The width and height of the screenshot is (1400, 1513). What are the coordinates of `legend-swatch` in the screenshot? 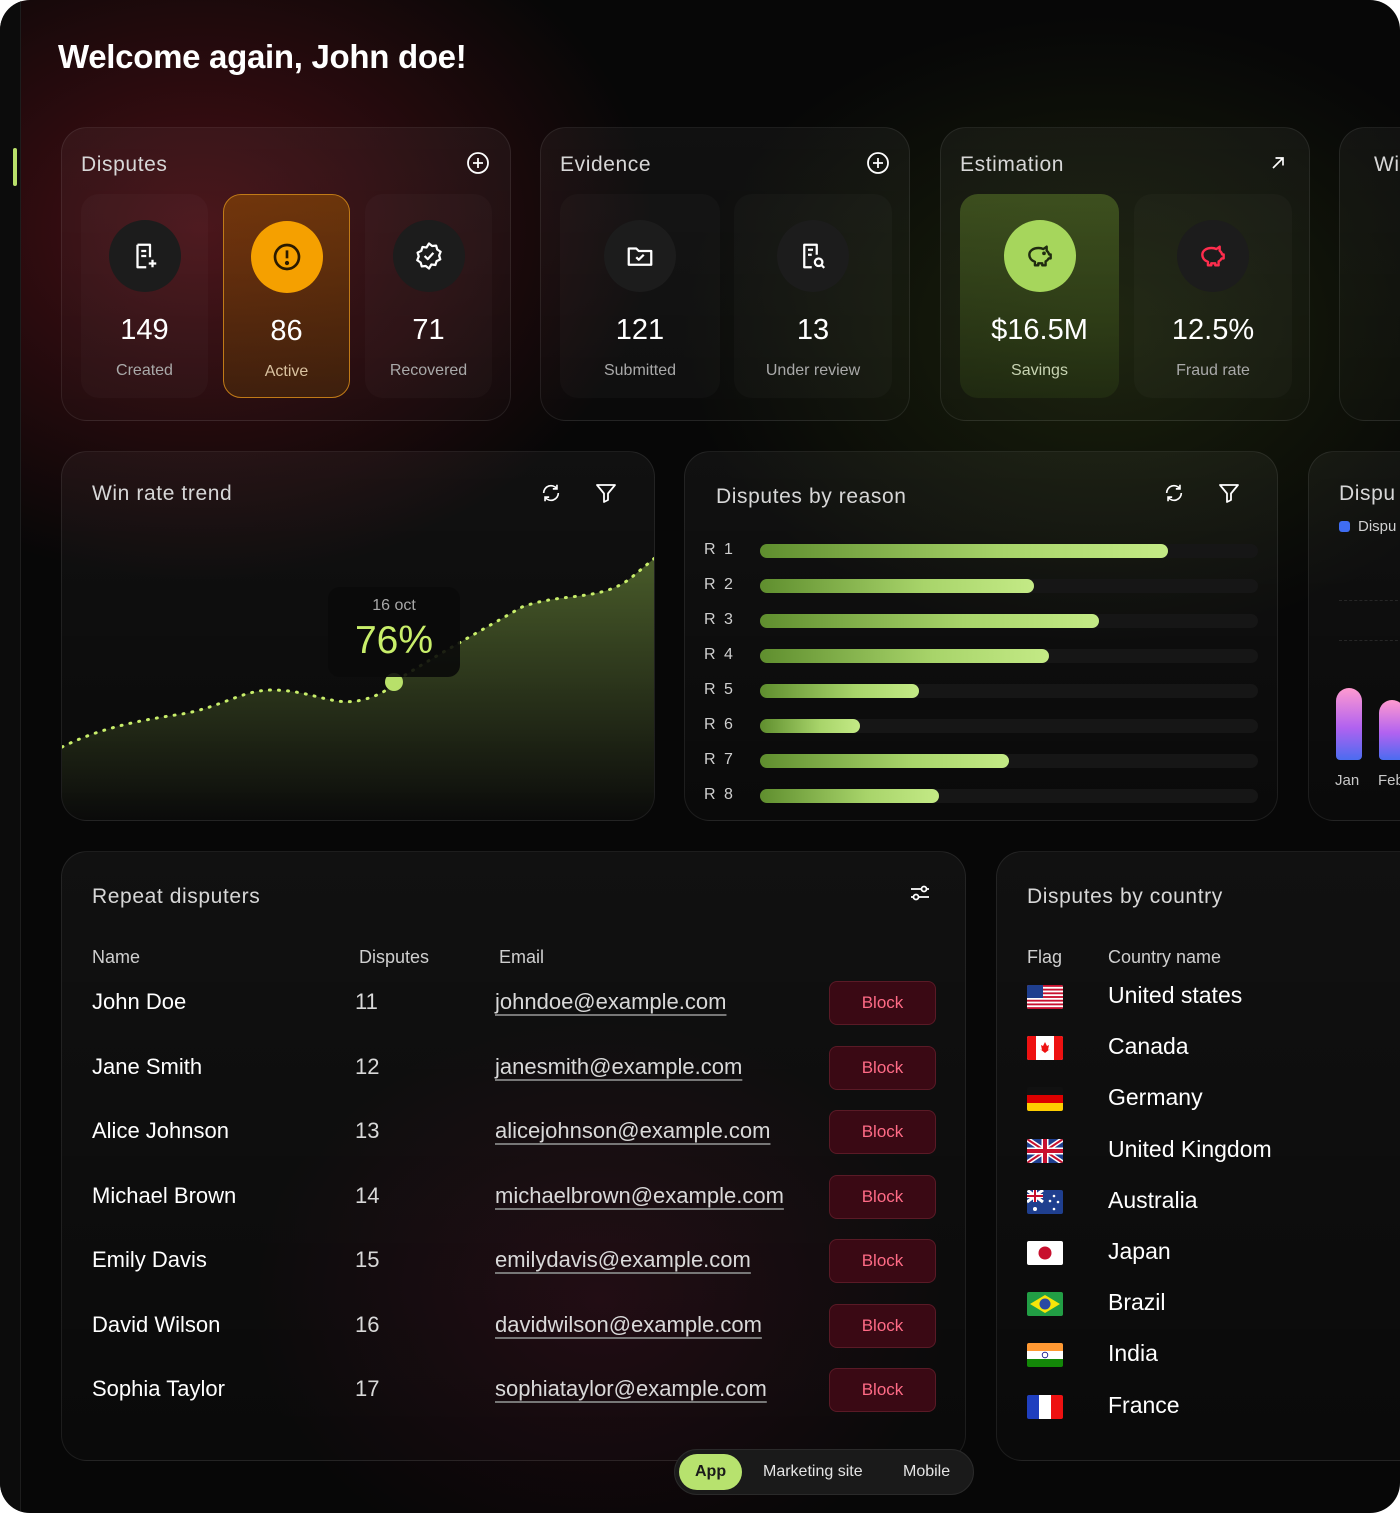 It's located at (1344, 526).